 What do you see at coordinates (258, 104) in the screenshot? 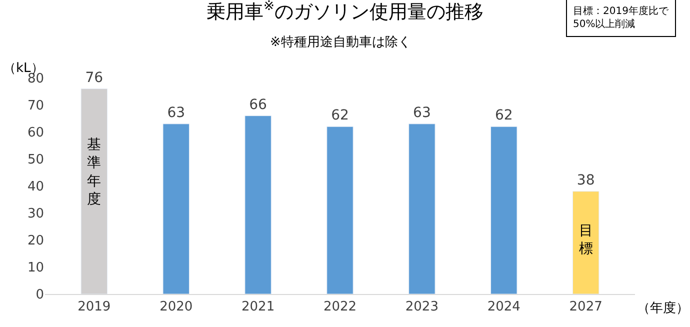
I see `data-label: 66` at bounding box center [258, 104].